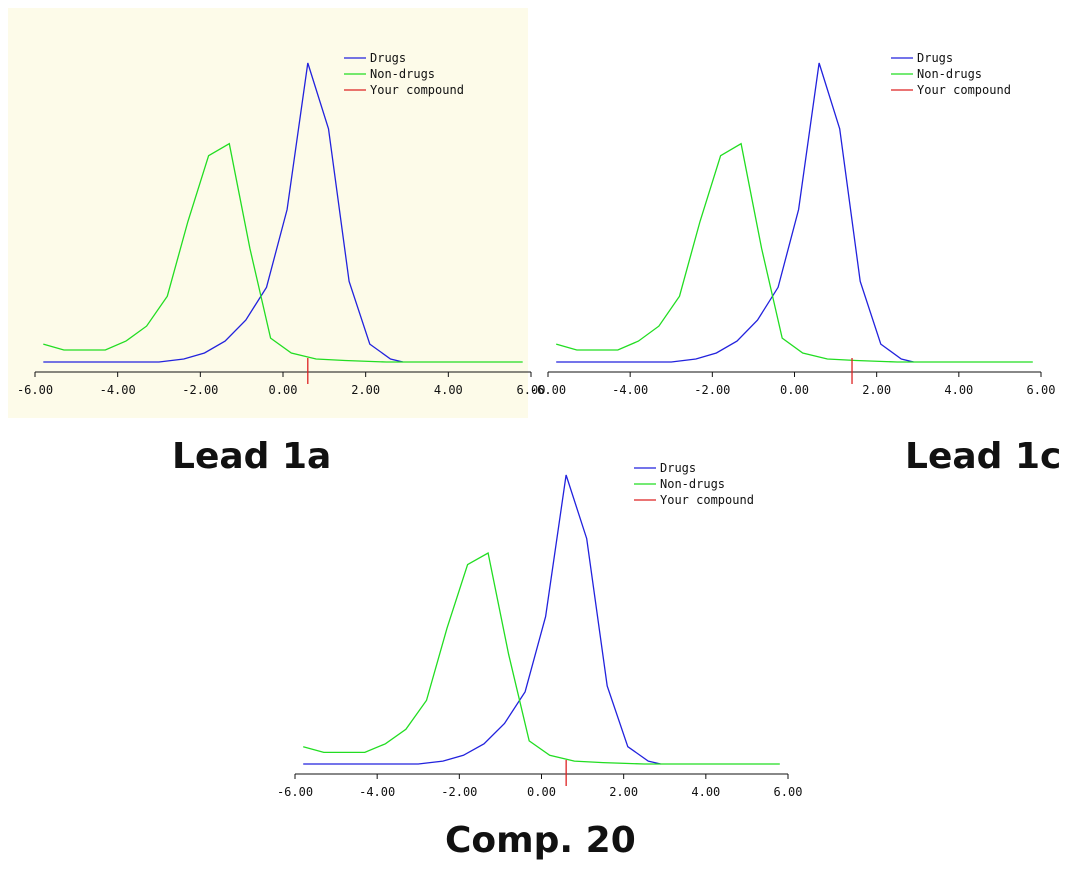 This screenshot has width=1067, height=882. I want to click on series-line-comp20-drugs, so click(482, 619).